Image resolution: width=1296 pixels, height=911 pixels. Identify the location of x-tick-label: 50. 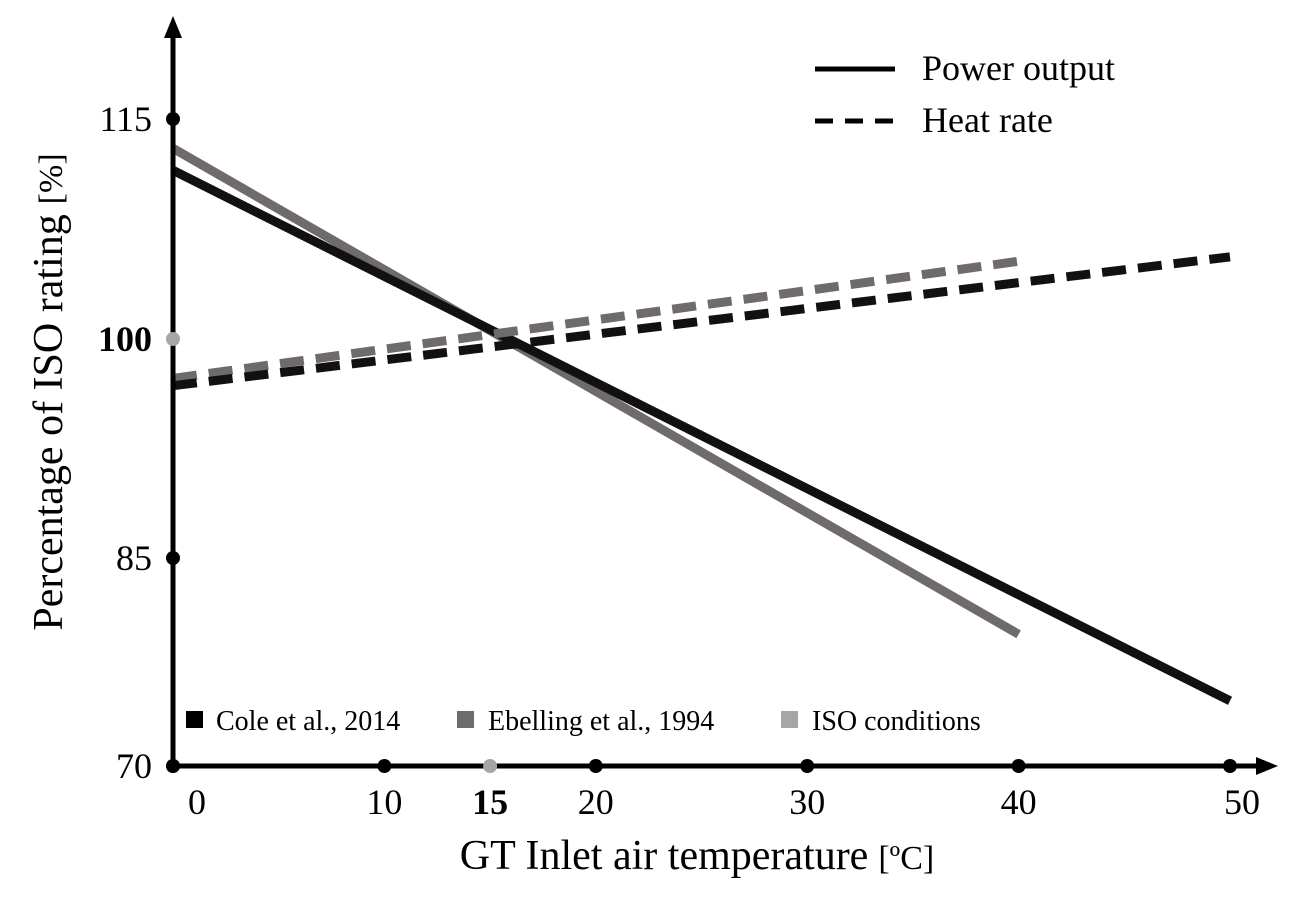
(1242, 802).